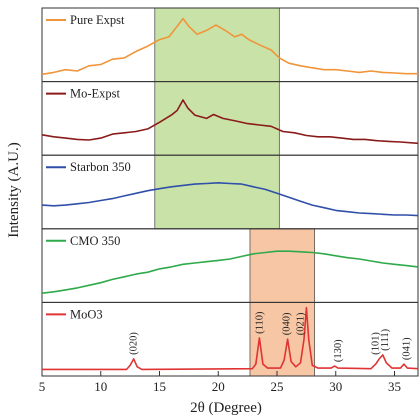 This screenshot has width=419, height=418. I want to click on legend: Pure Expst Mo-Expst Starbon 350 CMO 350 MoO3, so click(88, 167).